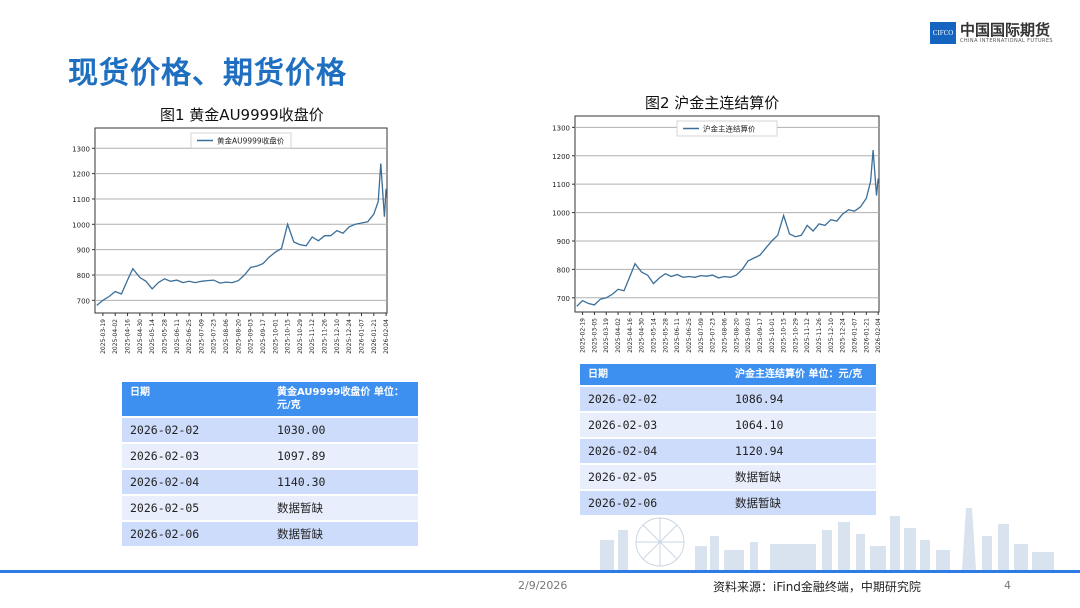 The width and height of the screenshot is (1080, 608). What do you see at coordinates (727, 128) in the screenshot?
I see `legend-box` at bounding box center [727, 128].